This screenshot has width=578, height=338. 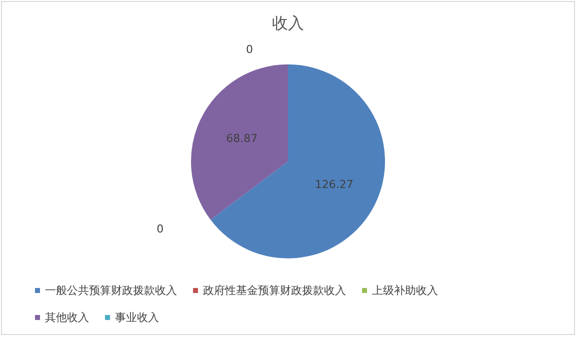 What do you see at coordinates (334, 184) in the screenshot?
I see `data-label: 126.27` at bounding box center [334, 184].